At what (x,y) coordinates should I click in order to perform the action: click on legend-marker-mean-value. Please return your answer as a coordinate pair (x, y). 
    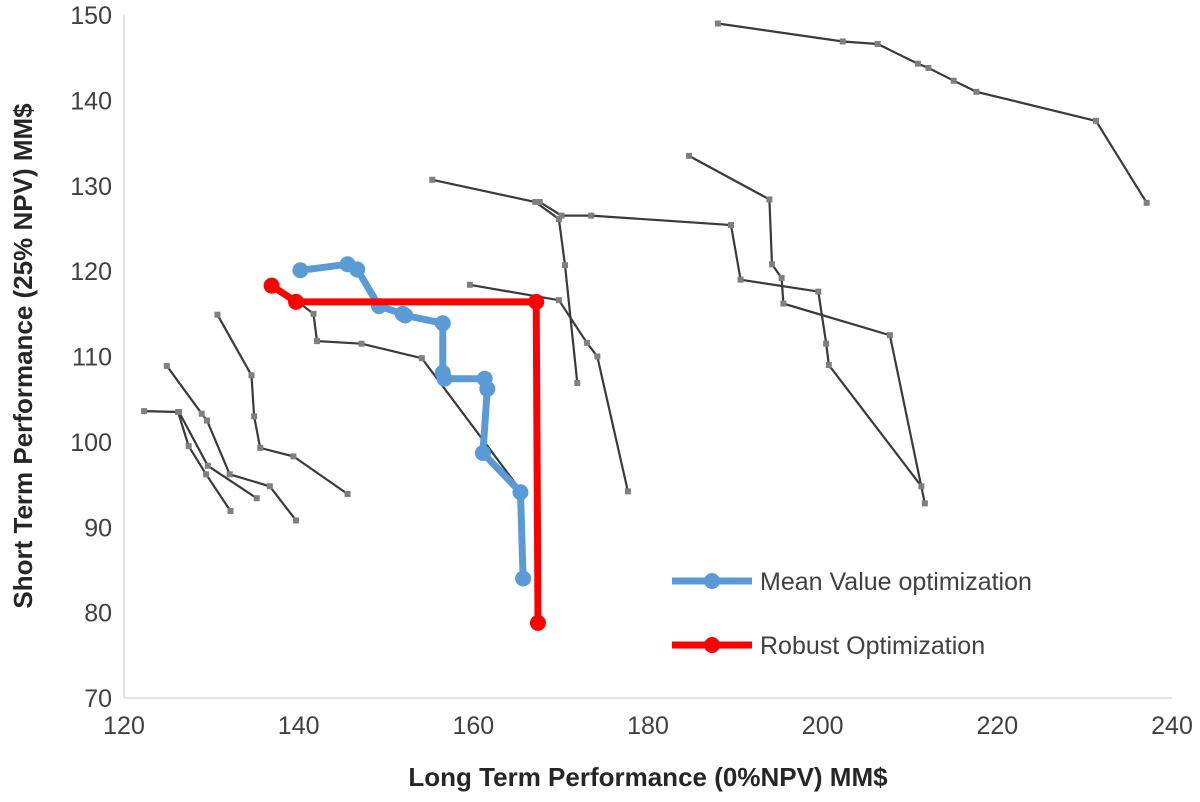
    Looking at the image, I should click on (712, 581).